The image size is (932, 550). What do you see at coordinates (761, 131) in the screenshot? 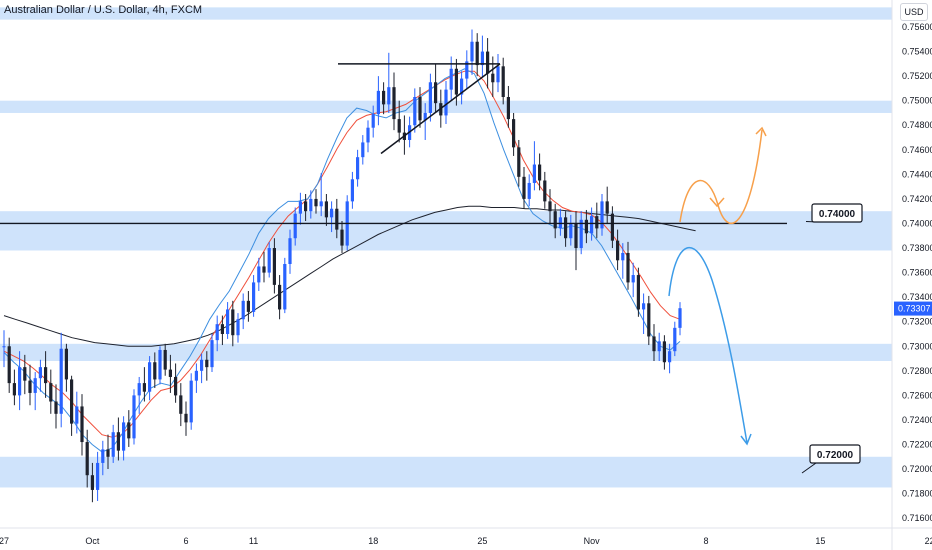
I see `bullish-projection-arrowhead` at bounding box center [761, 131].